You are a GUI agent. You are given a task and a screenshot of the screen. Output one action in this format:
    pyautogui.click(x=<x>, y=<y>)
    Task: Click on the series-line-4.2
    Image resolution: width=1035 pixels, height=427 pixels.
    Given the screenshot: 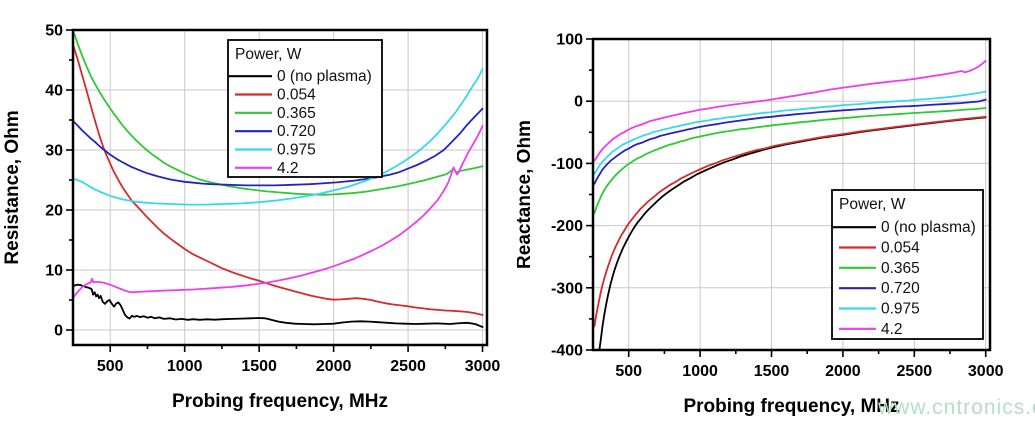 What is the action you would take?
    pyautogui.click(x=790, y=110)
    